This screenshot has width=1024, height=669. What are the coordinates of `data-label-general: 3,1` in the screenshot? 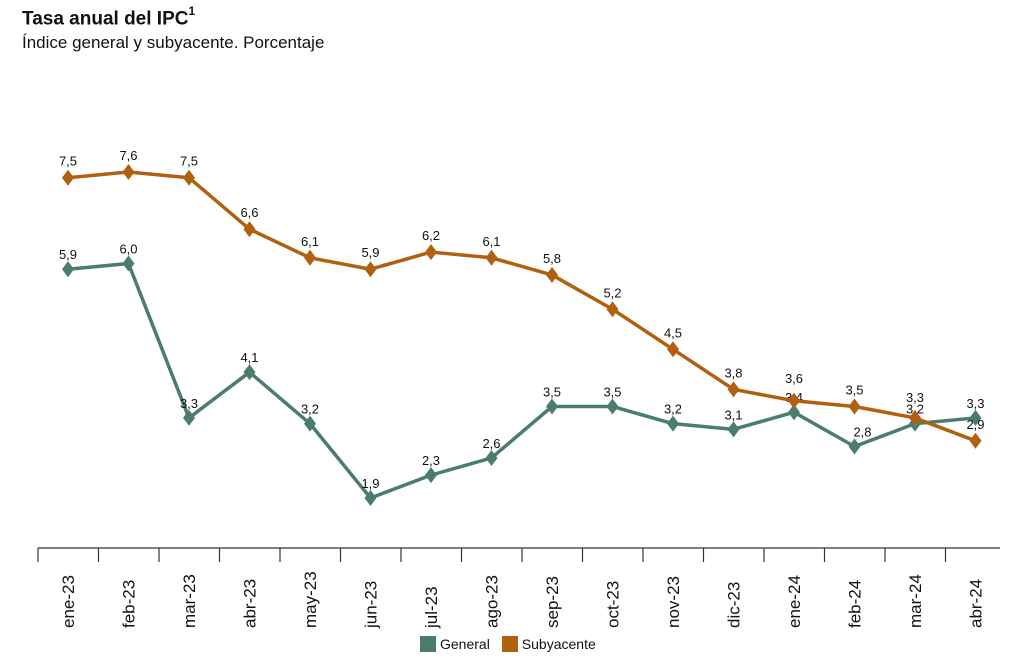 It's located at (733, 414).